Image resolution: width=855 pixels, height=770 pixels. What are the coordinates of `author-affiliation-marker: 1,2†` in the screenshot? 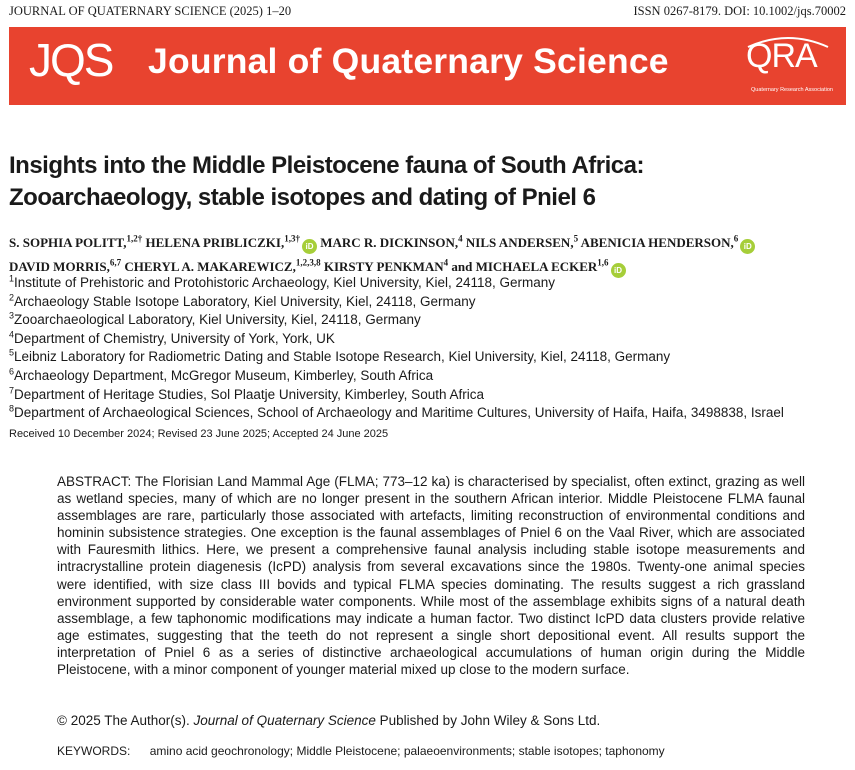 It's located at (134, 238).